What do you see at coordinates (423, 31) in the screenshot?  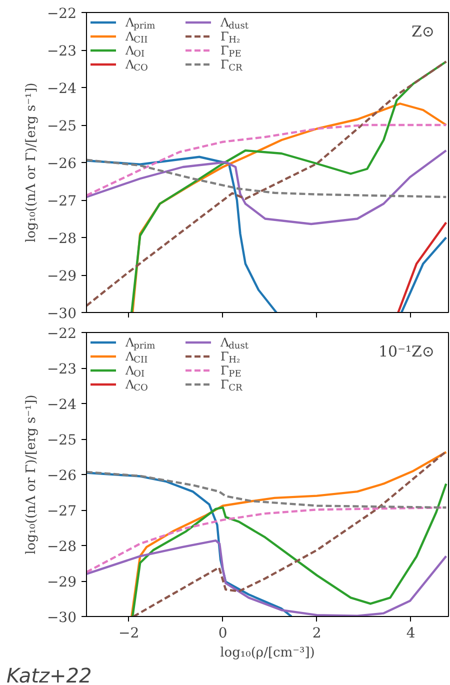 I see `annotation: Z⊙` at bounding box center [423, 31].